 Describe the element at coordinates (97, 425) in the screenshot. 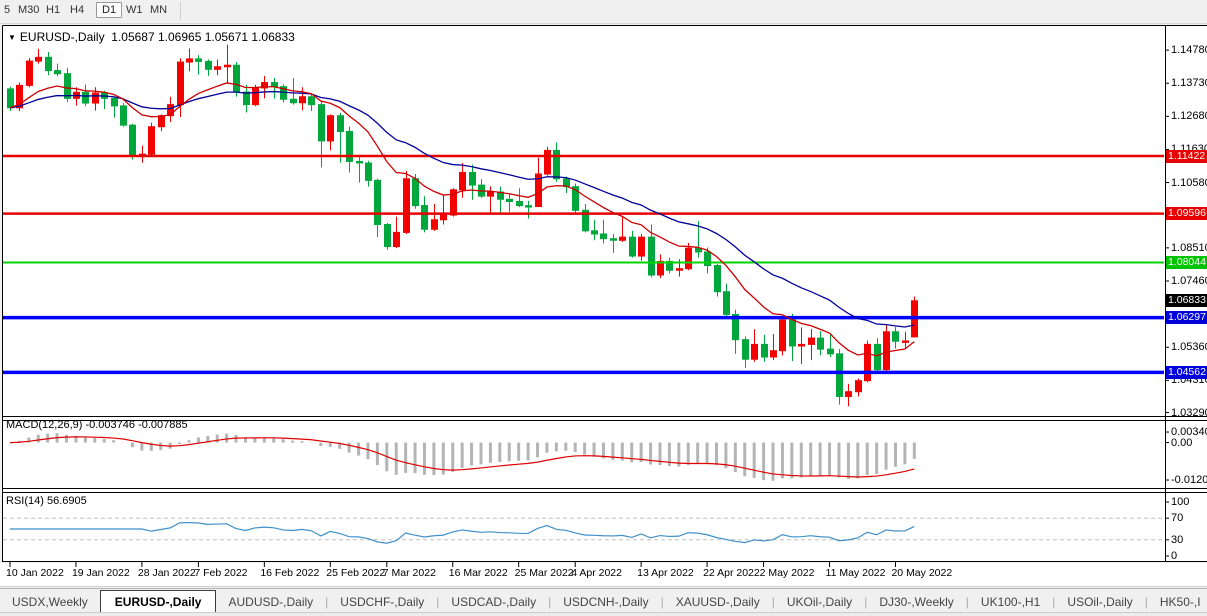

I see `macd-indicator-label: MACD(12,26,9) -0.003746 -0.007885` at that location.